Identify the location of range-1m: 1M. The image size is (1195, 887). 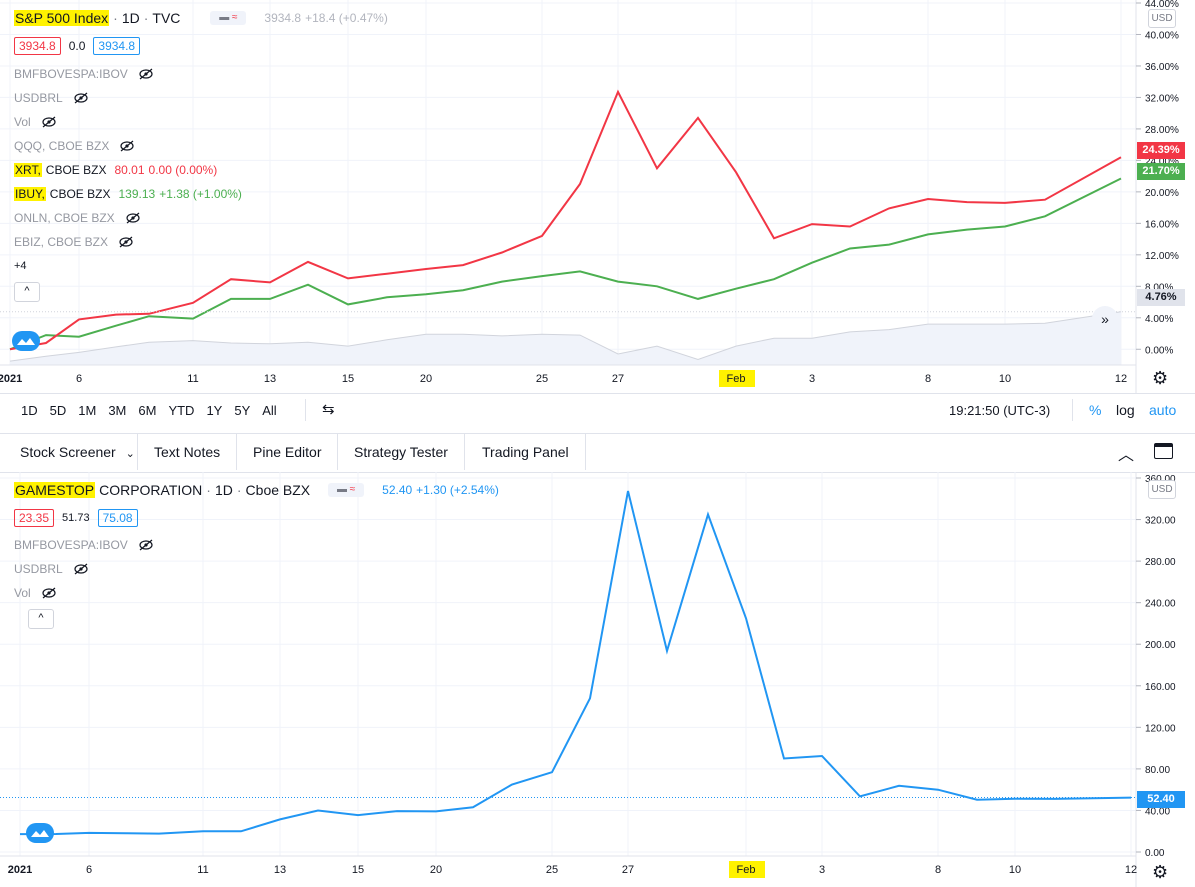
(87, 410).